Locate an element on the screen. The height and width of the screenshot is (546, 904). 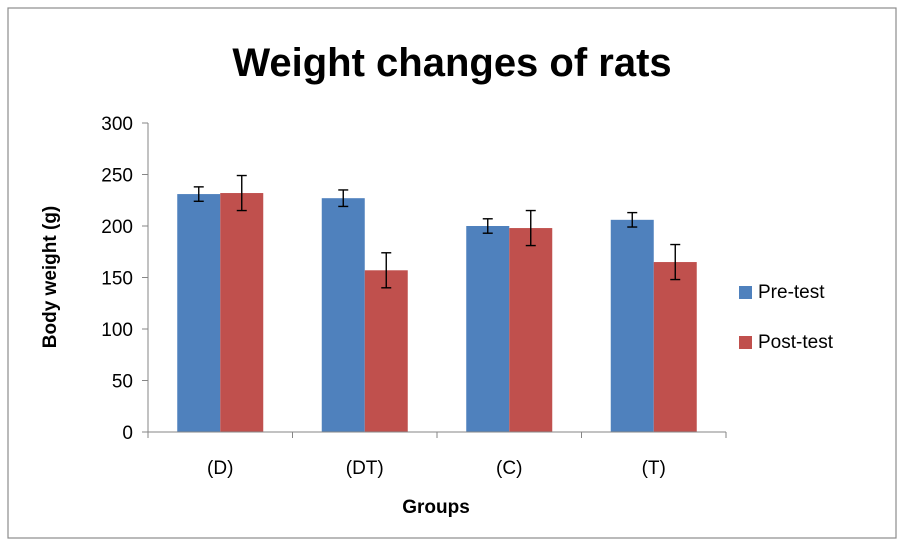
y-axis-label: Body weight (g) is located at coordinates (50, 277).